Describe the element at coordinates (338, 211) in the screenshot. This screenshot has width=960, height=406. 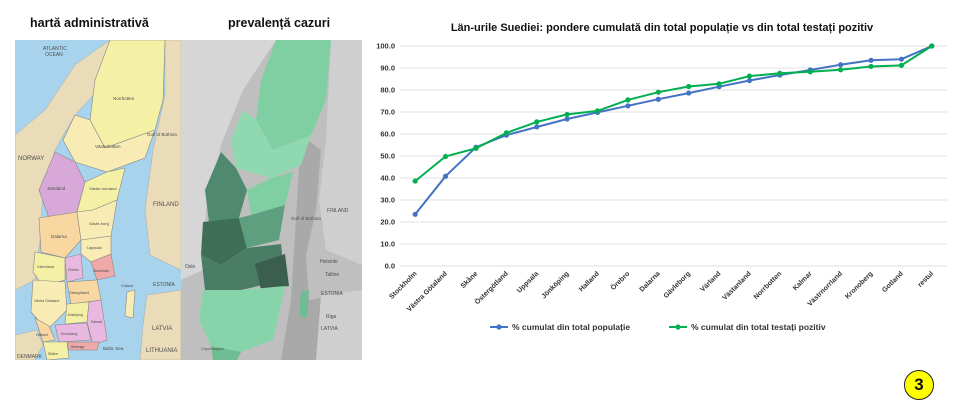
I see `finland-label: FINLAND` at that location.